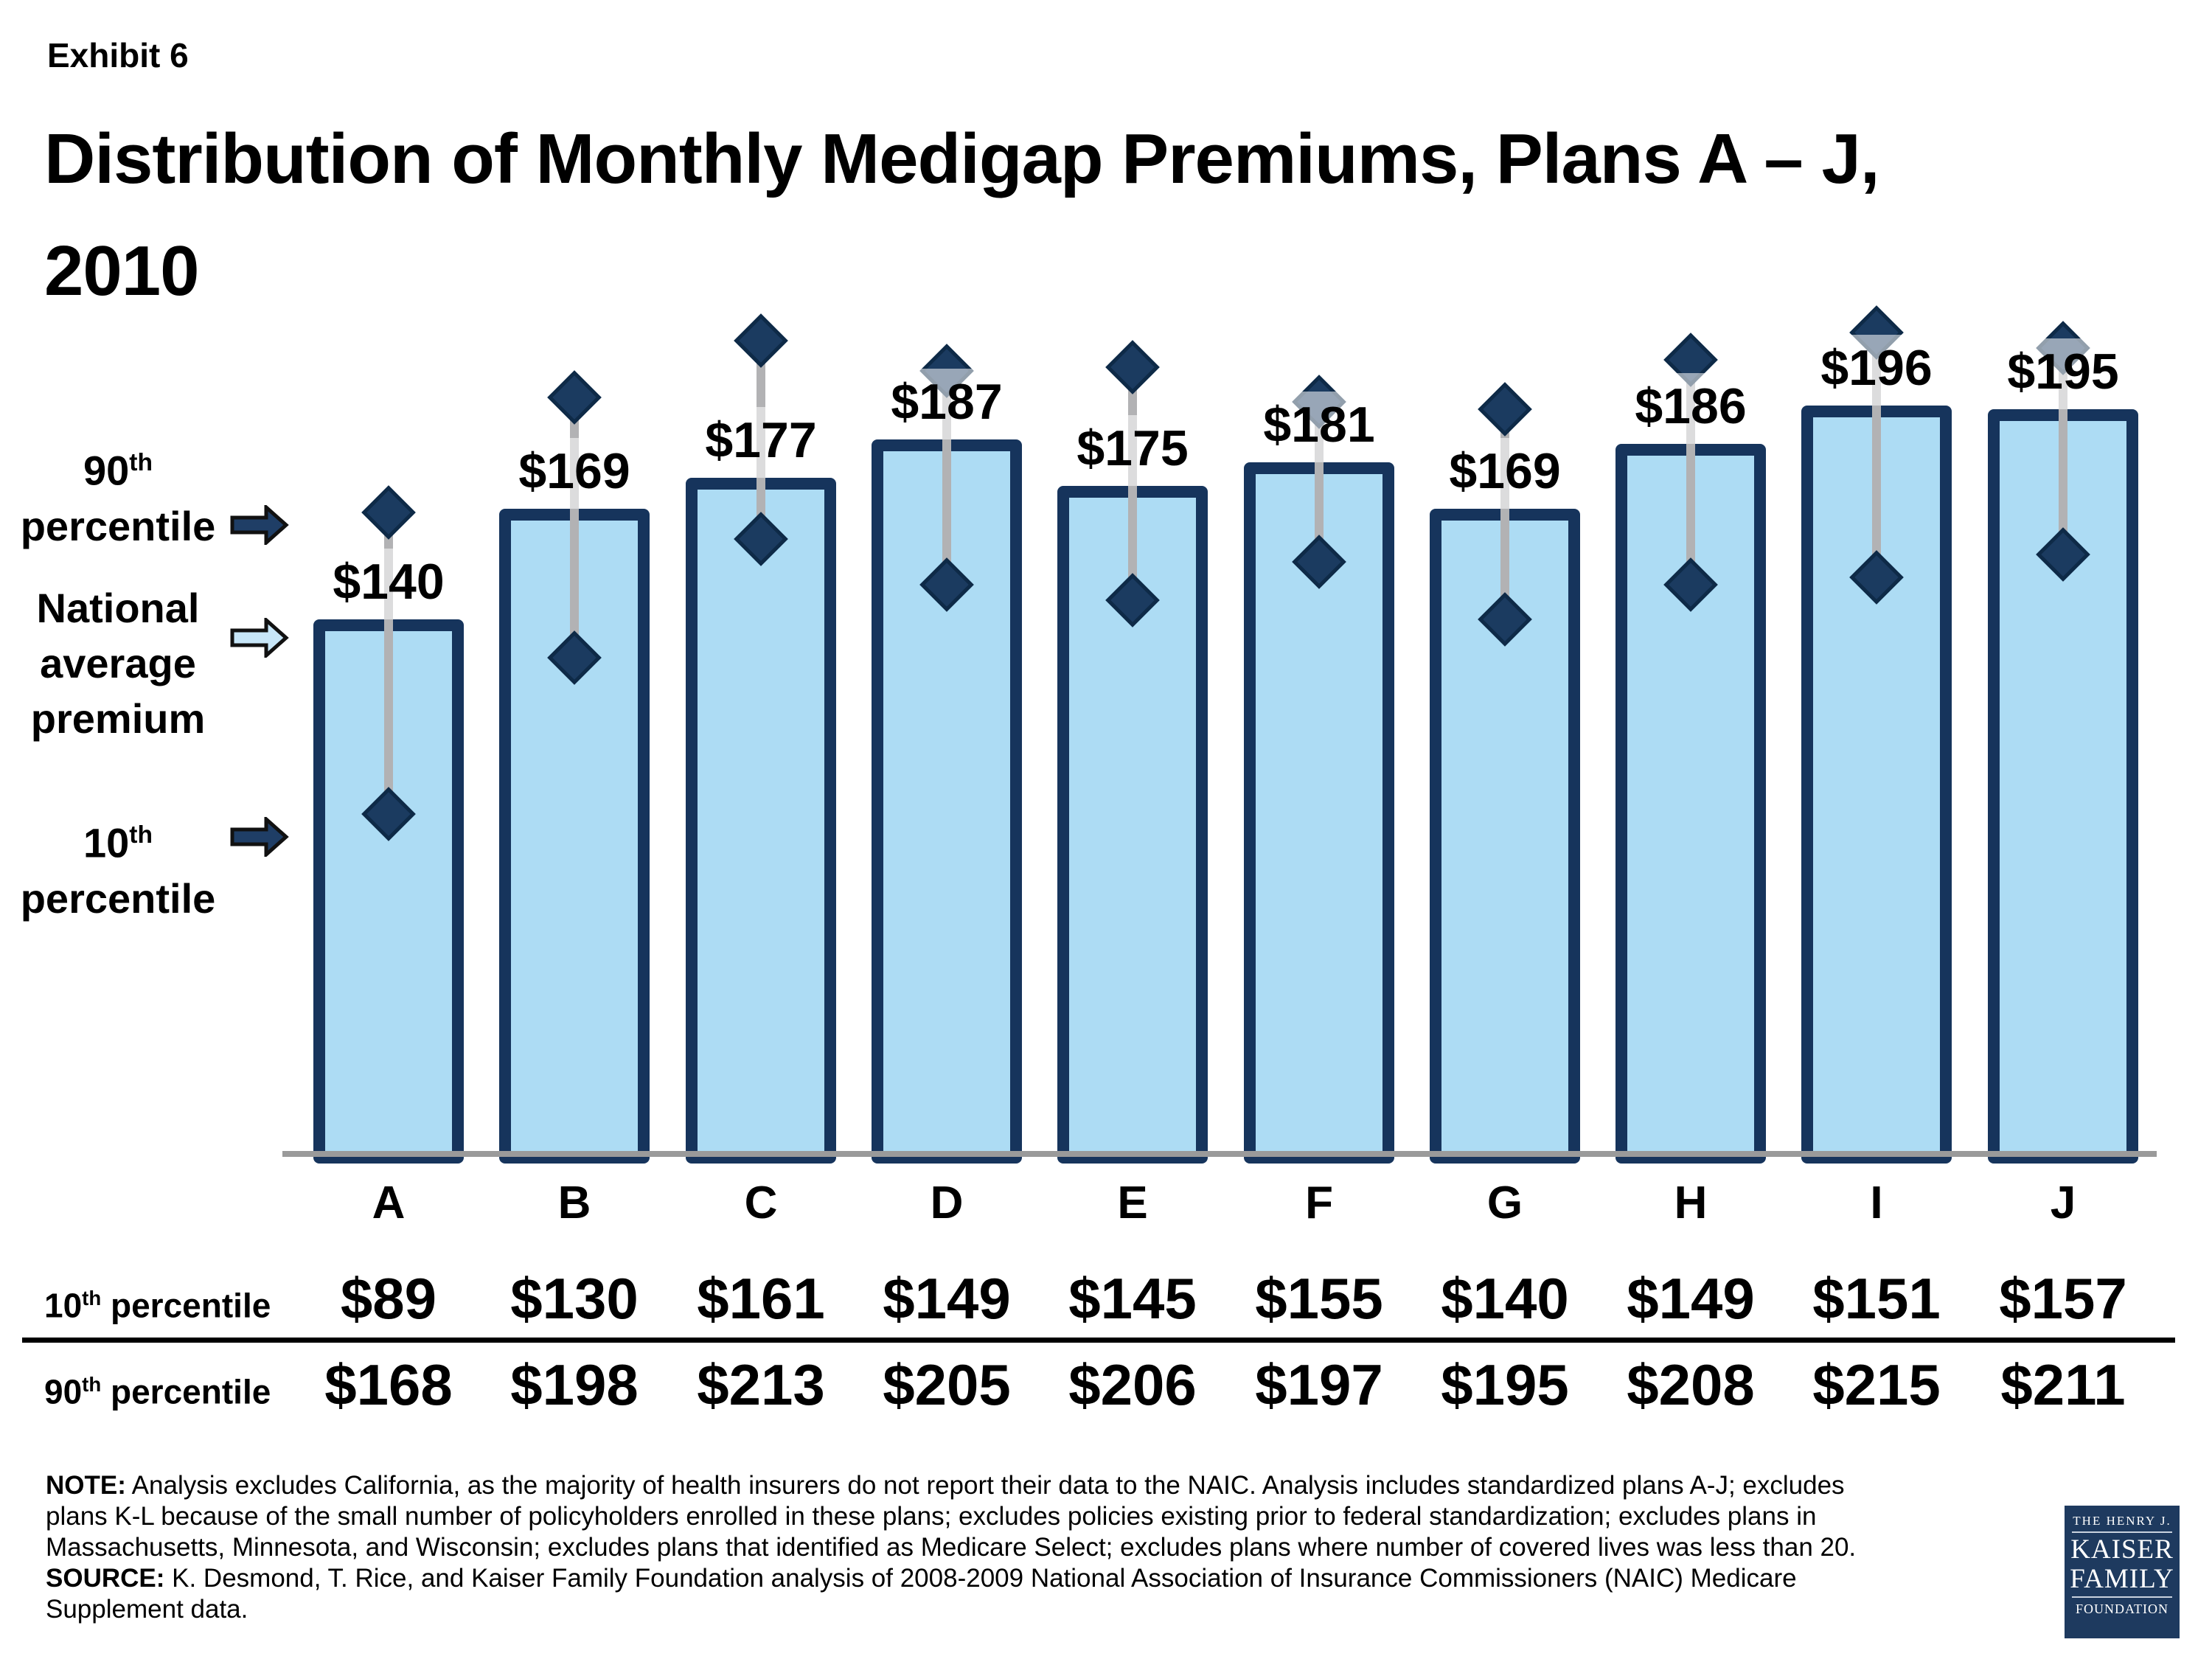  Describe the element at coordinates (118, 718) in the screenshot. I see `legend-avg-line3: premium` at that location.